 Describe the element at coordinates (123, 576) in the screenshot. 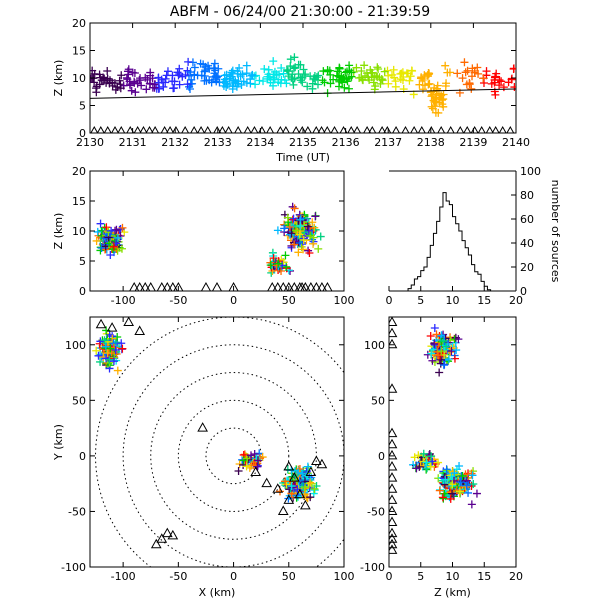

I see `plan-view-xtick-label: -100` at that location.